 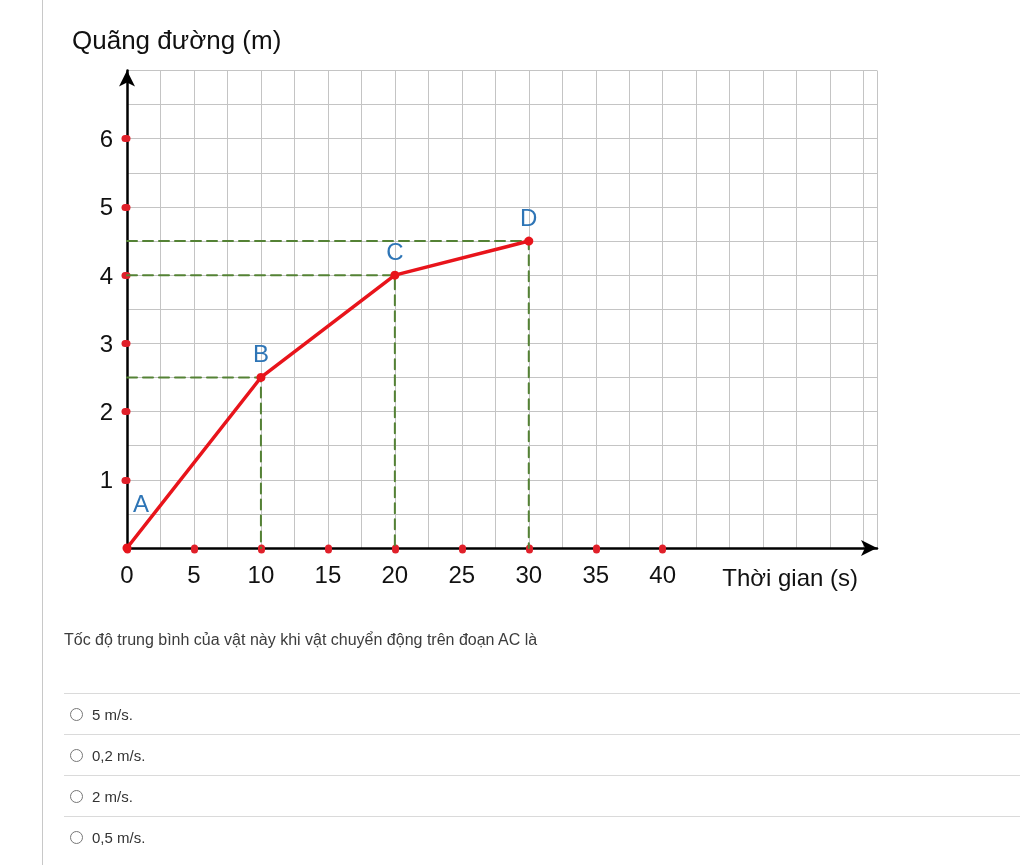 What do you see at coordinates (106, 139) in the screenshot?
I see `y-tick-label: 6` at bounding box center [106, 139].